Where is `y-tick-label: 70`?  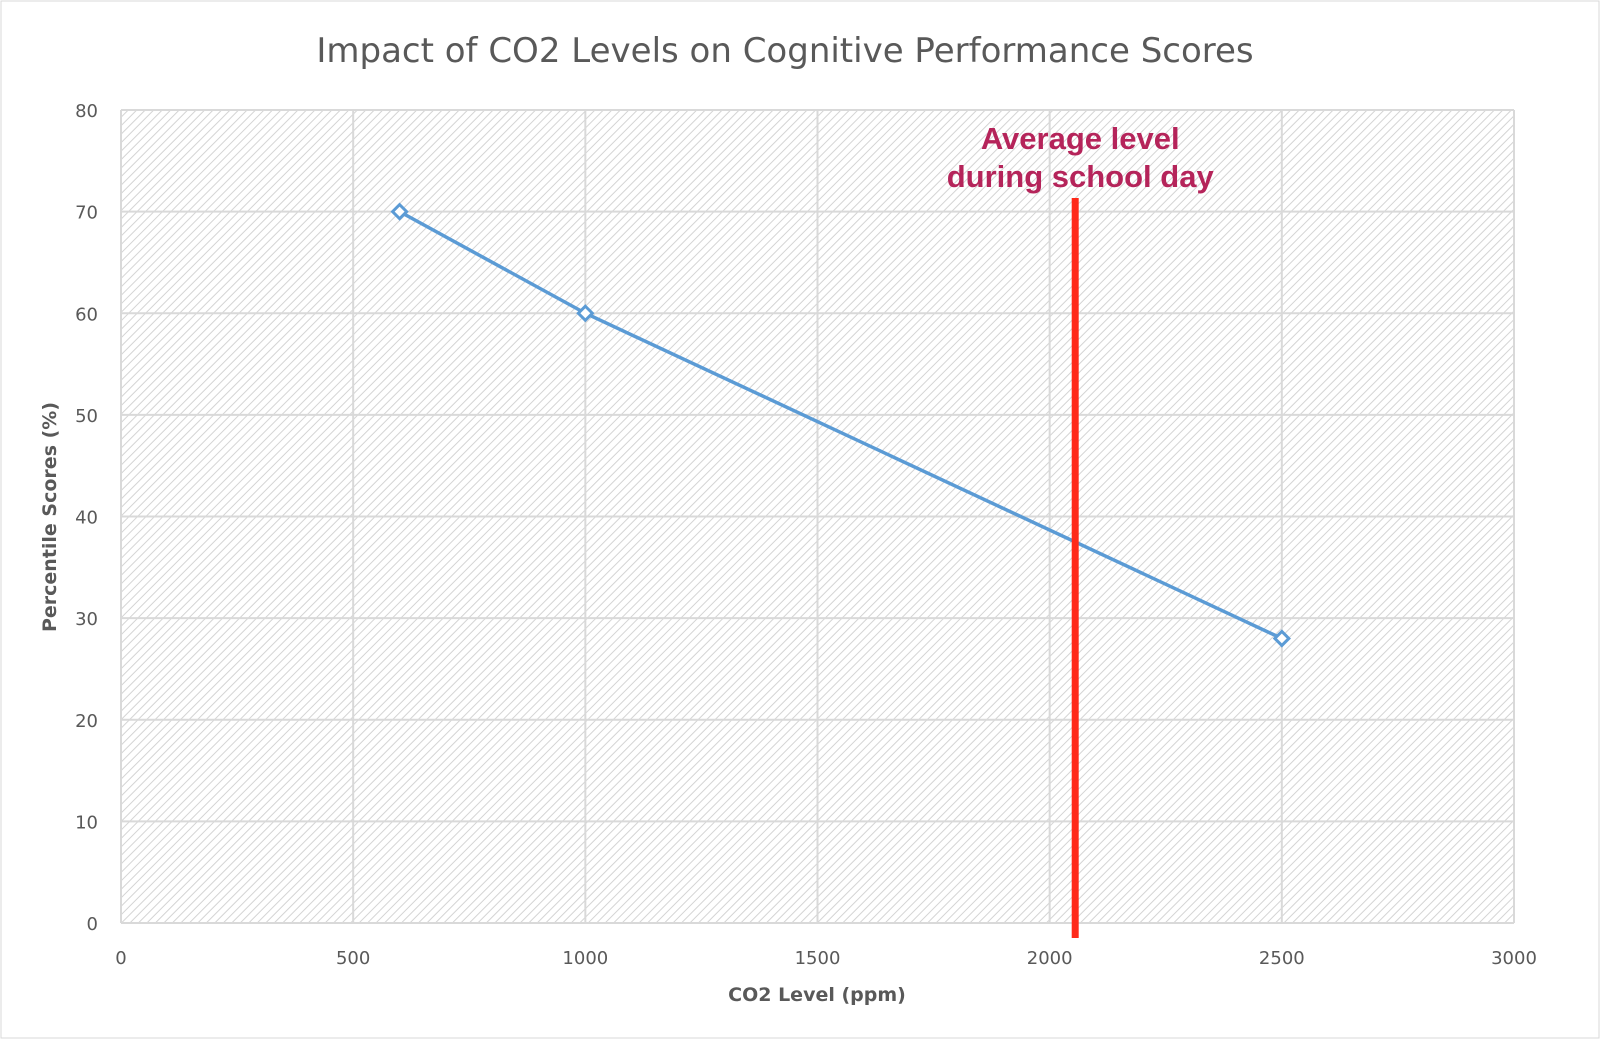
y-tick-label: 70 is located at coordinates (86, 213).